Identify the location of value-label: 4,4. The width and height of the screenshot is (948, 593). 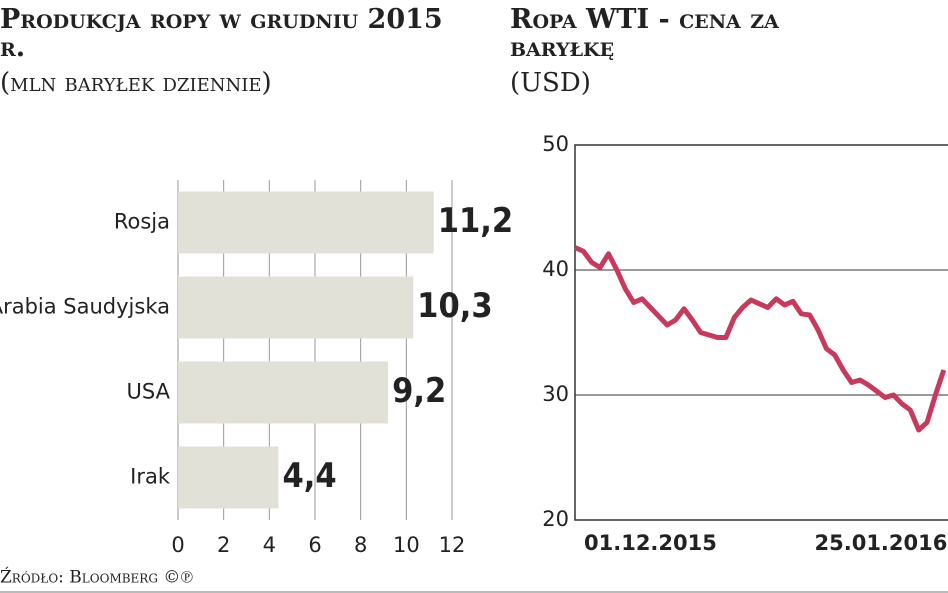
(309, 476).